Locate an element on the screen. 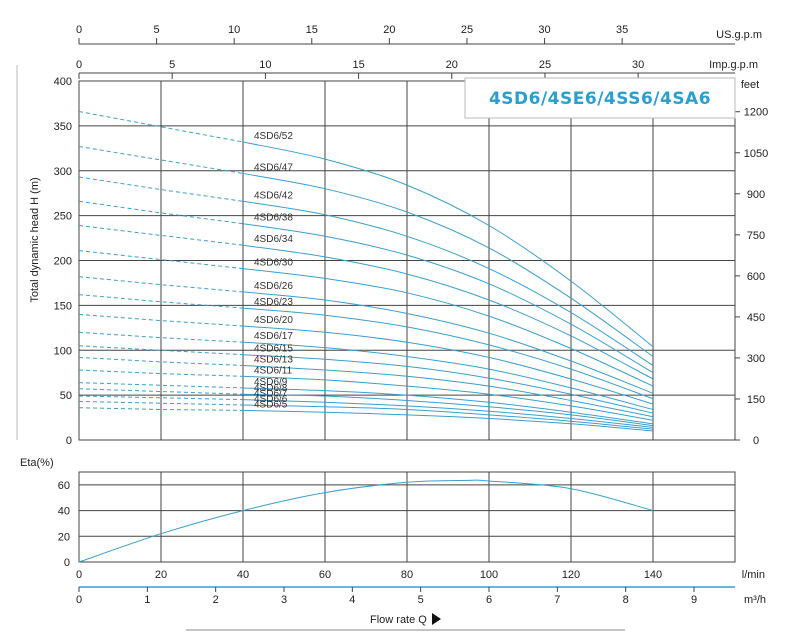 The height and width of the screenshot is (637, 800). model-label-4sd6-47: 4SD6/47 is located at coordinates (273, 167).